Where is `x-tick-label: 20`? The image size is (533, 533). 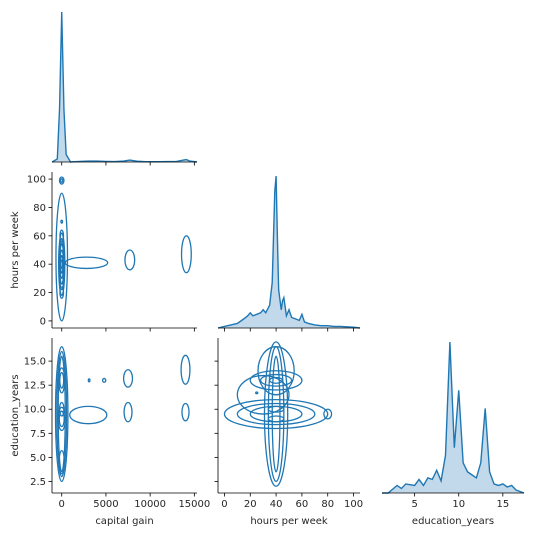 x-tick-label: 20 is located at coordinates (250, 504).